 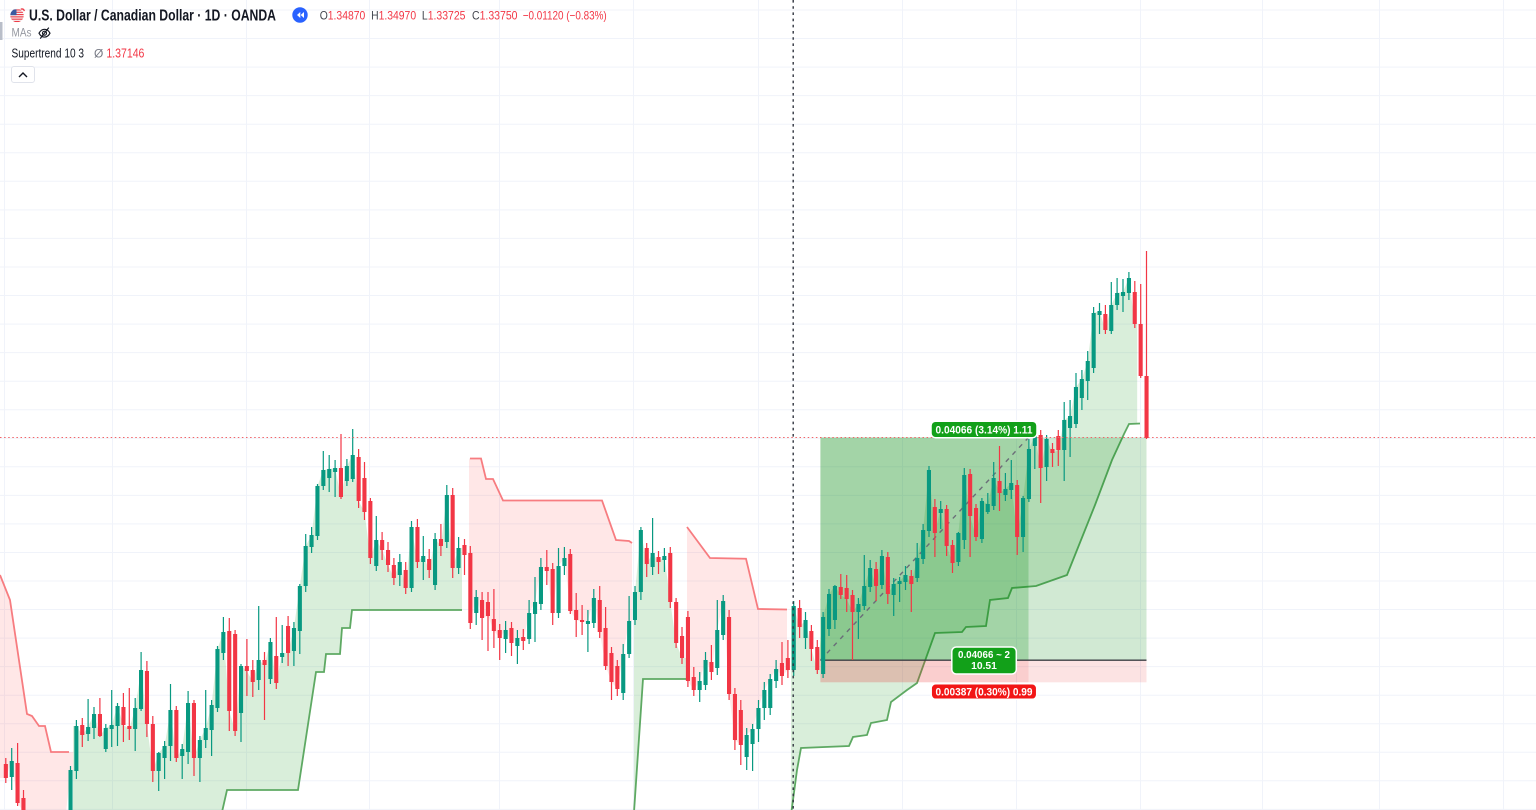 I want to click on svg-text: C1.33750, so click(x=495, y=16).